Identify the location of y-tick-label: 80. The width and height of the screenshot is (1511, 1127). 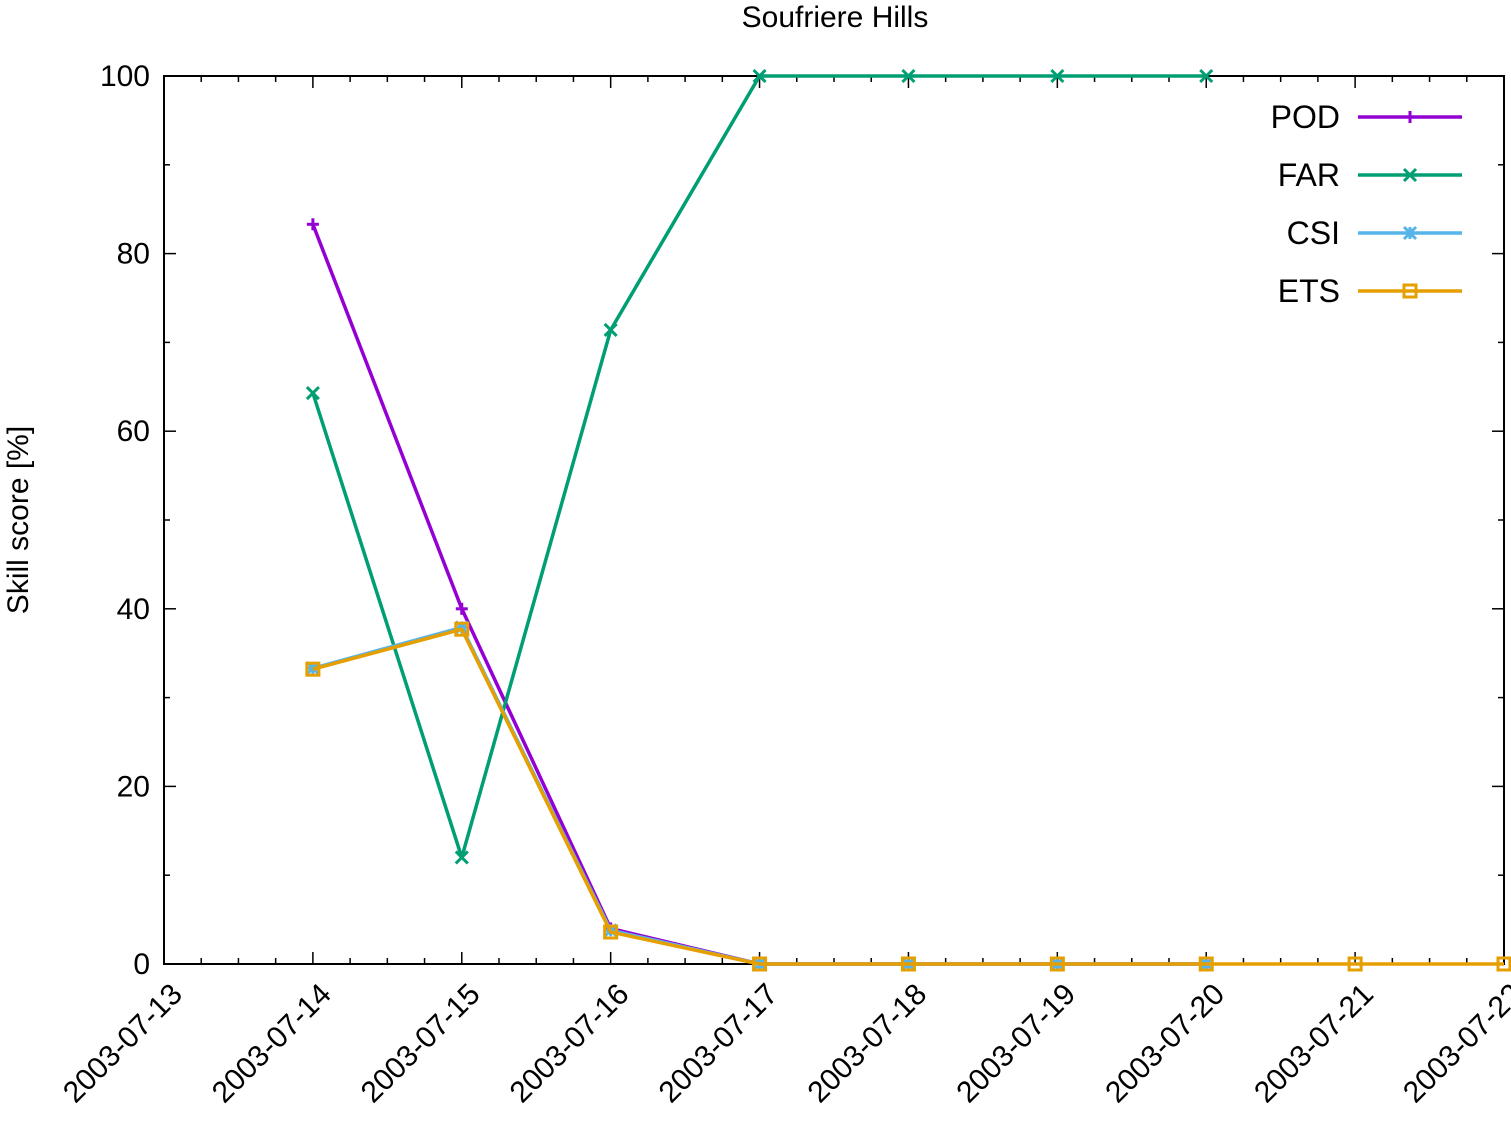
(133, 254).